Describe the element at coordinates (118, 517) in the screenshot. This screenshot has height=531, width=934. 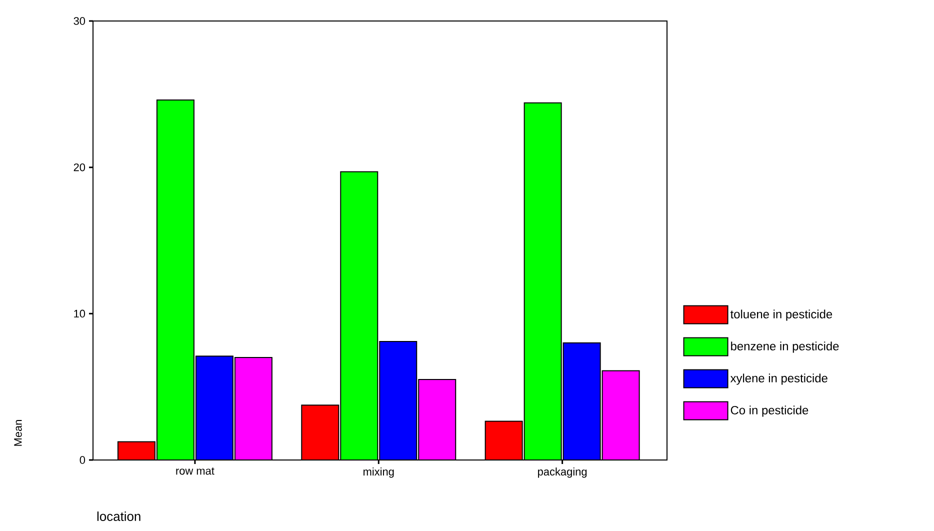
I see `x-axis-title: location` at that location.